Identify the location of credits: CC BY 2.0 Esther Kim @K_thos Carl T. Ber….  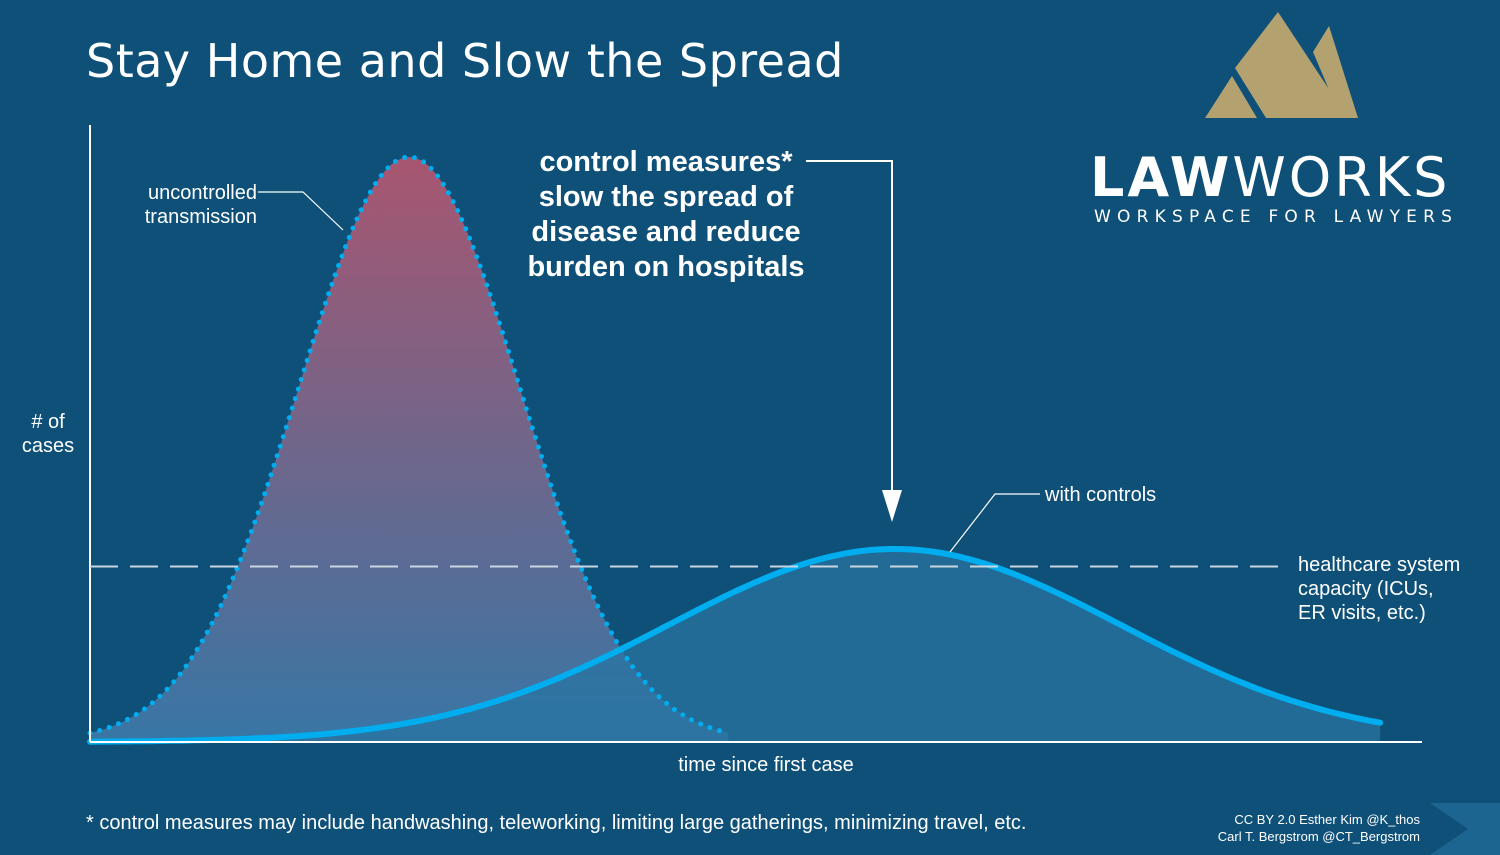
(1319, 828).